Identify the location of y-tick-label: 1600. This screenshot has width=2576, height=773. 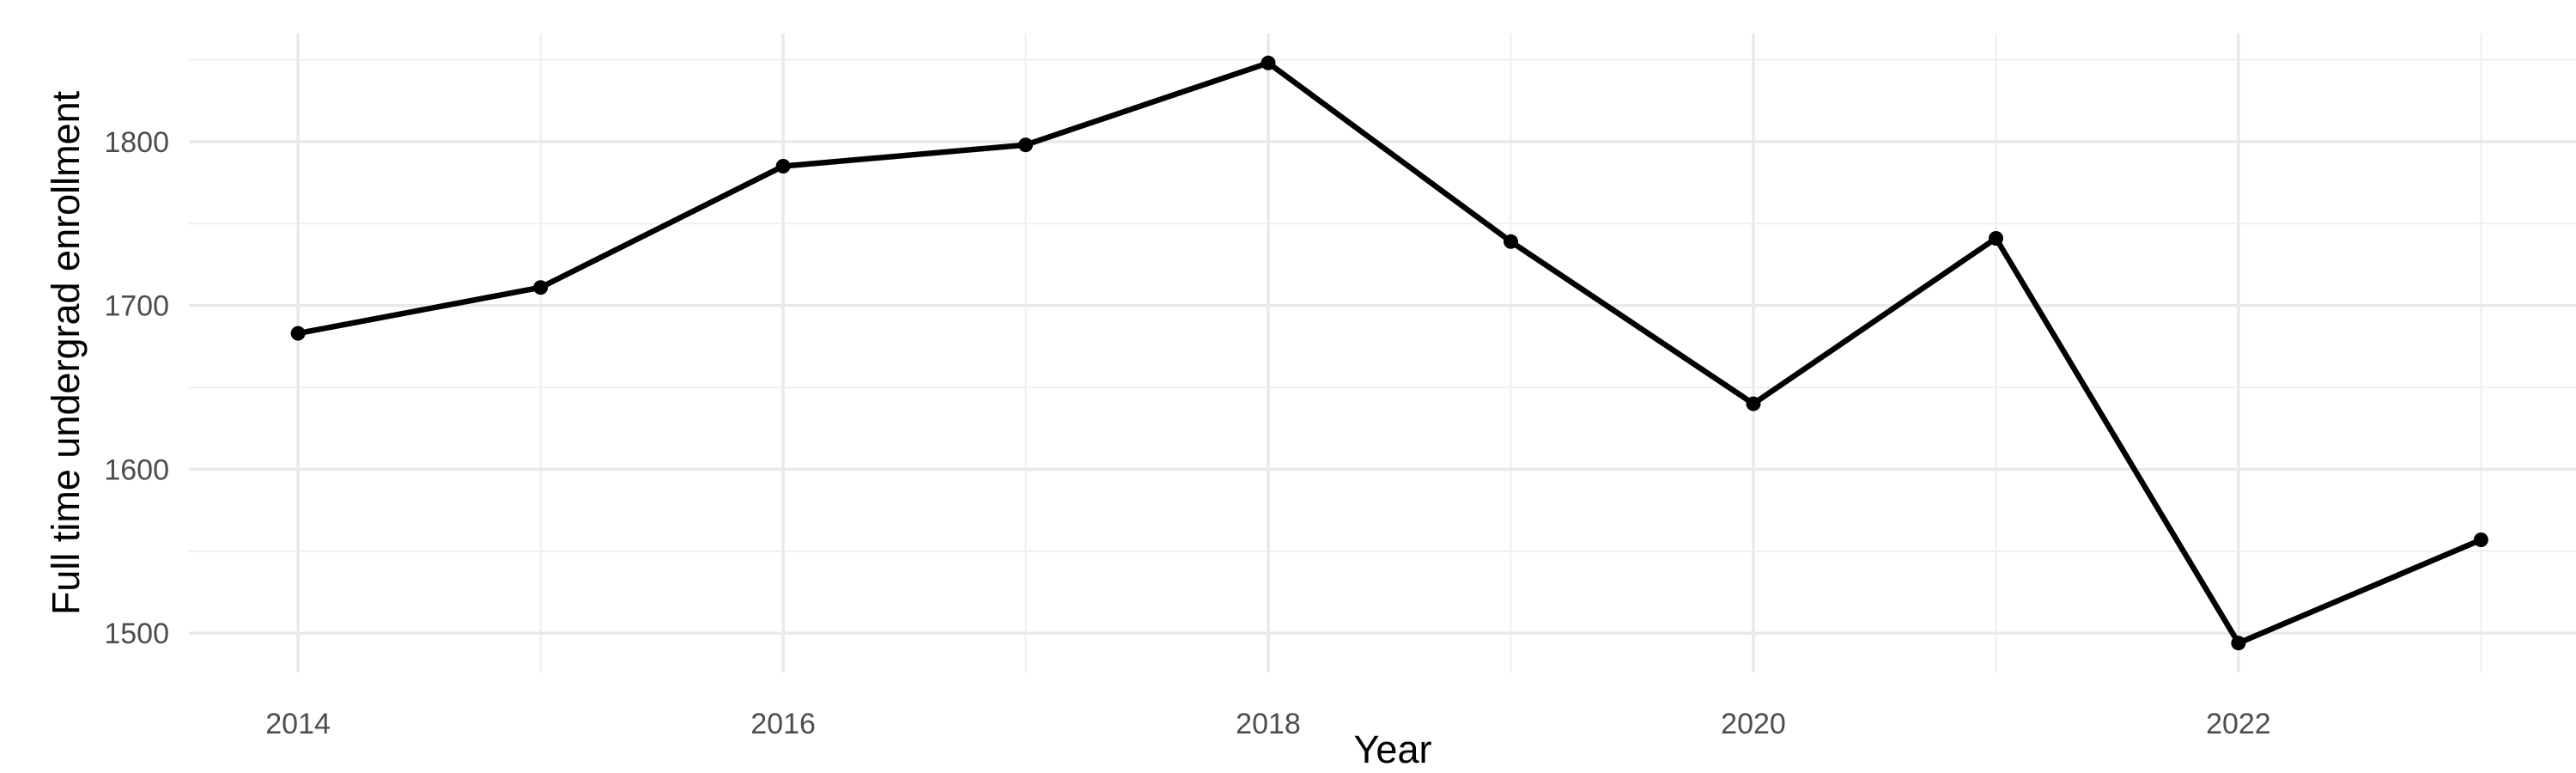
(137, 469).